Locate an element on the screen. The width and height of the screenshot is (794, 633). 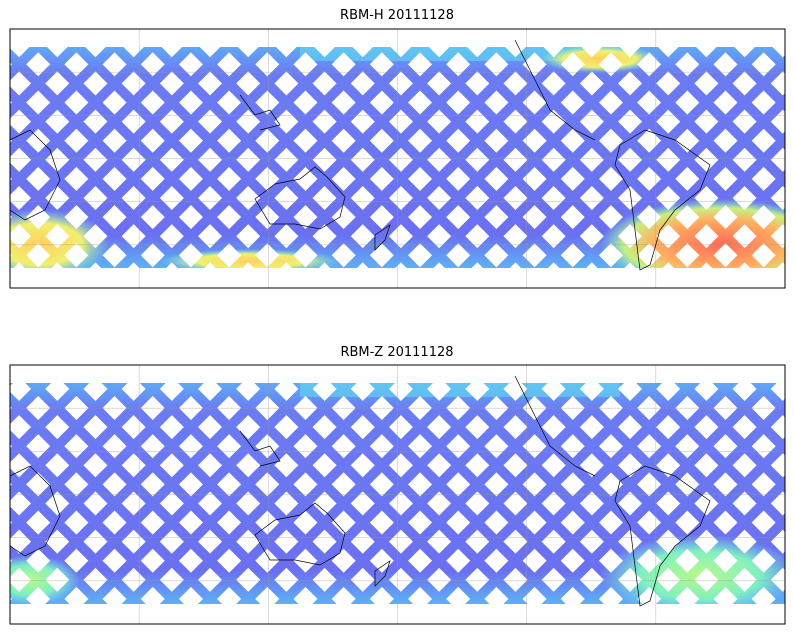
green-patch is located at coordinates (692, 569).